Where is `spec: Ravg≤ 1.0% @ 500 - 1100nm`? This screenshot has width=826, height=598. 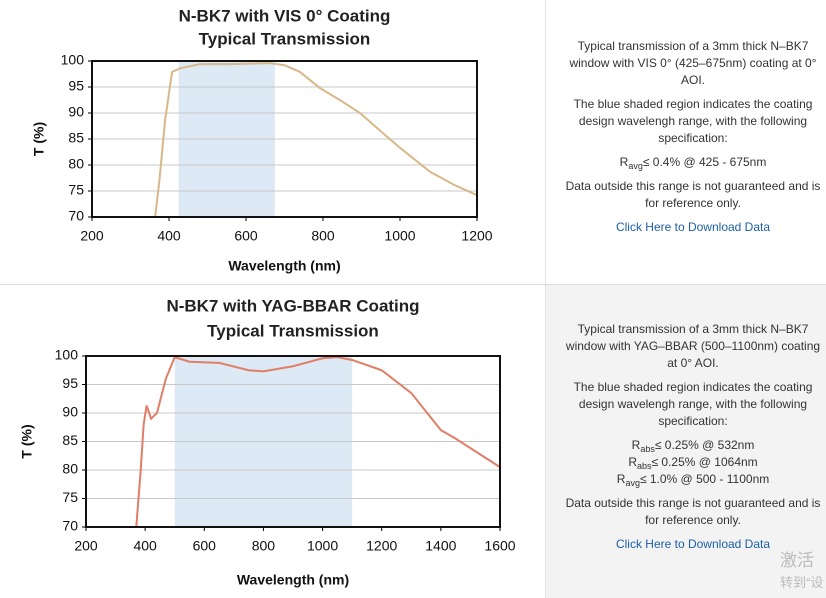
spec: Ravg≤ 1.0% @ 500 - 1100nm is located at coordinates (693, 479).